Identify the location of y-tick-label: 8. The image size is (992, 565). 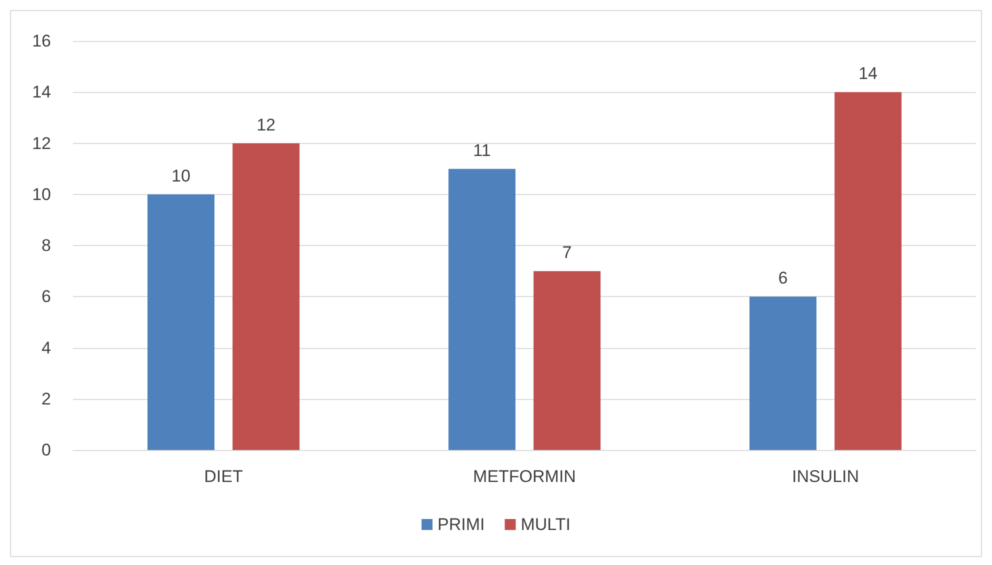
(46, 245).